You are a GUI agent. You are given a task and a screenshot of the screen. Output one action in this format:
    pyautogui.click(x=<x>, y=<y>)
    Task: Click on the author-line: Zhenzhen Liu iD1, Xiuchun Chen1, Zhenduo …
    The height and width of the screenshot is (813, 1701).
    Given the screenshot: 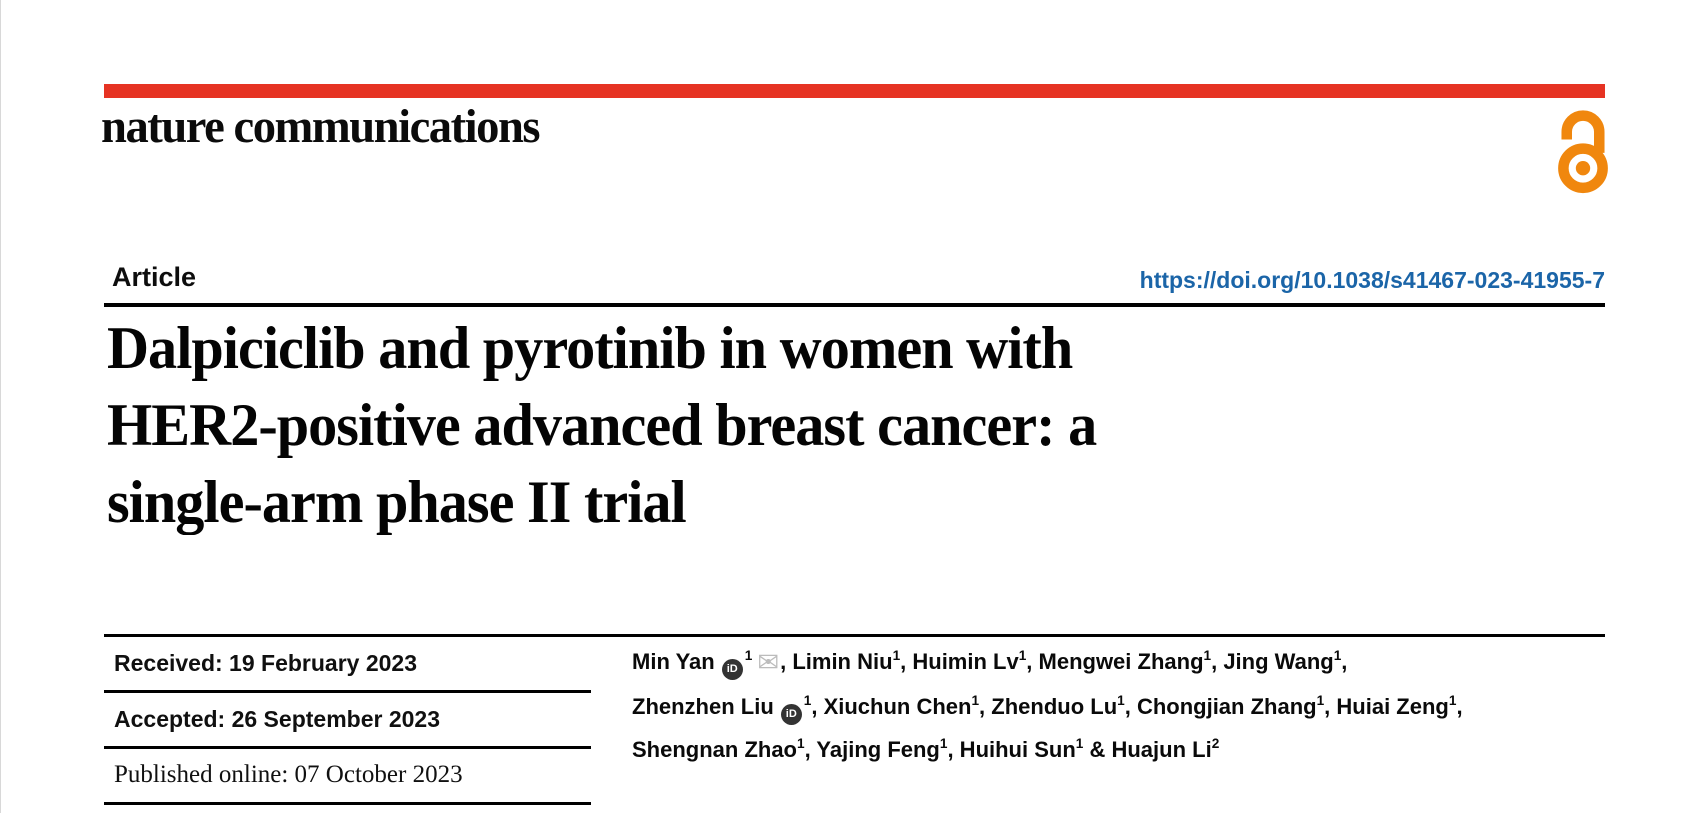 What is the action you would take?
    pyautogui.click(x=1127, y=706)
    